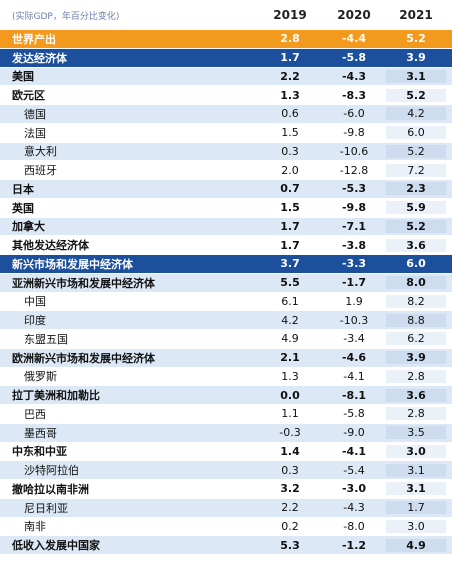 The height and width of the screenshot is (561, 452). I want to click on cell-value: -5.3, so click(354, 189).